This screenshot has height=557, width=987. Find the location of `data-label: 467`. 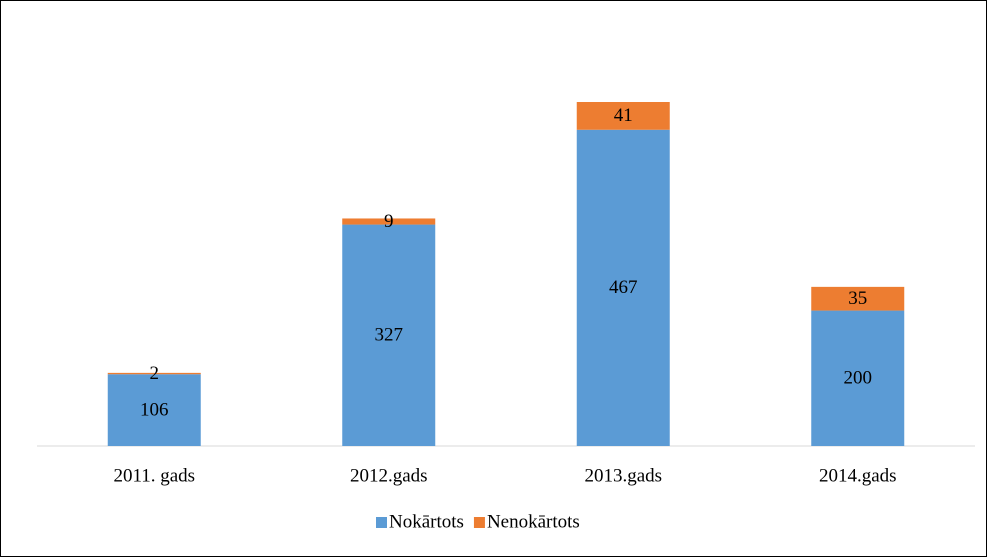

data-label: 467 is located at coordinates (623, 287).